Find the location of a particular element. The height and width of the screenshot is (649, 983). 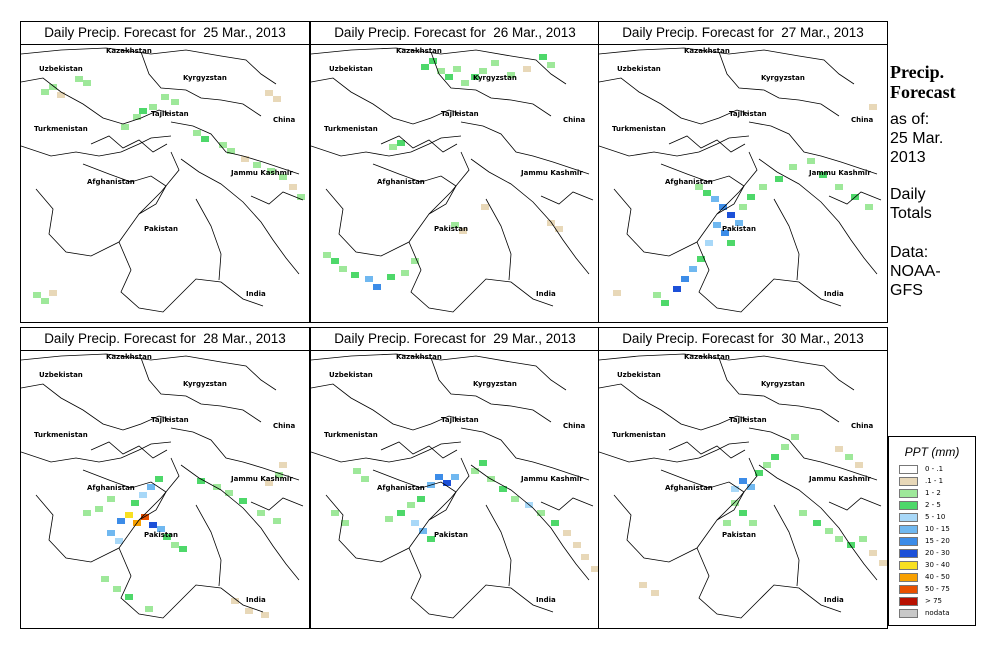

legend-label: 15 - 20 is located at coordinates (937, 541).